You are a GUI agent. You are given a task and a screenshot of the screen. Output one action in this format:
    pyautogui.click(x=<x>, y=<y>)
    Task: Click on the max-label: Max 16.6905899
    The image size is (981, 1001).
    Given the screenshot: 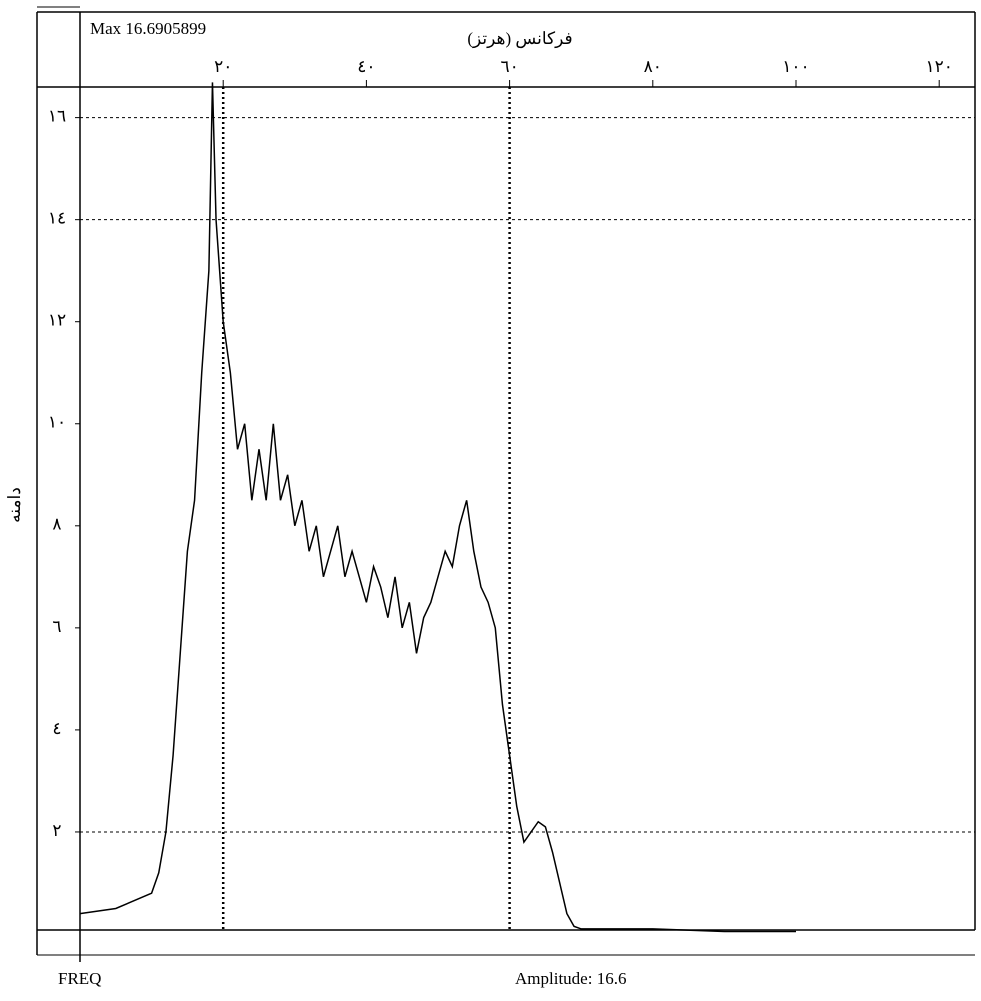 What is the action you would take?
    pyautogui.click(x=148, y=28)
    